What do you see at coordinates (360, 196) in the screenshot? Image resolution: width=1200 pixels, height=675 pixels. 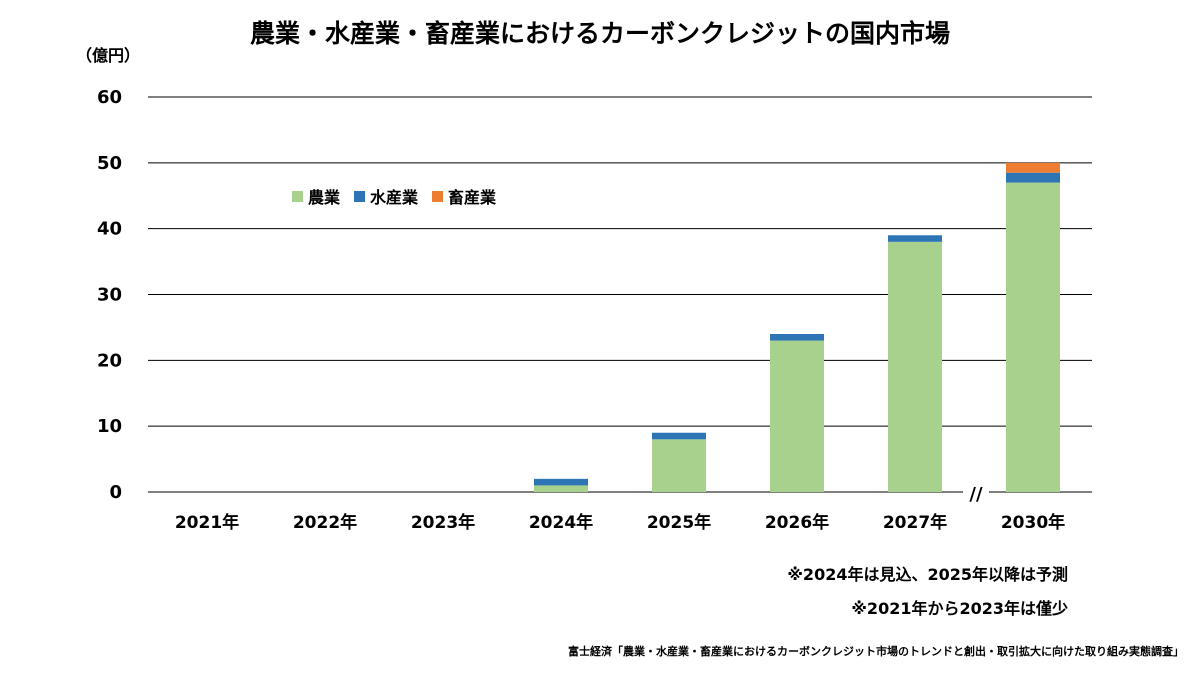 I see `legend-swatch-fishery` at bounding box center [360, 196].